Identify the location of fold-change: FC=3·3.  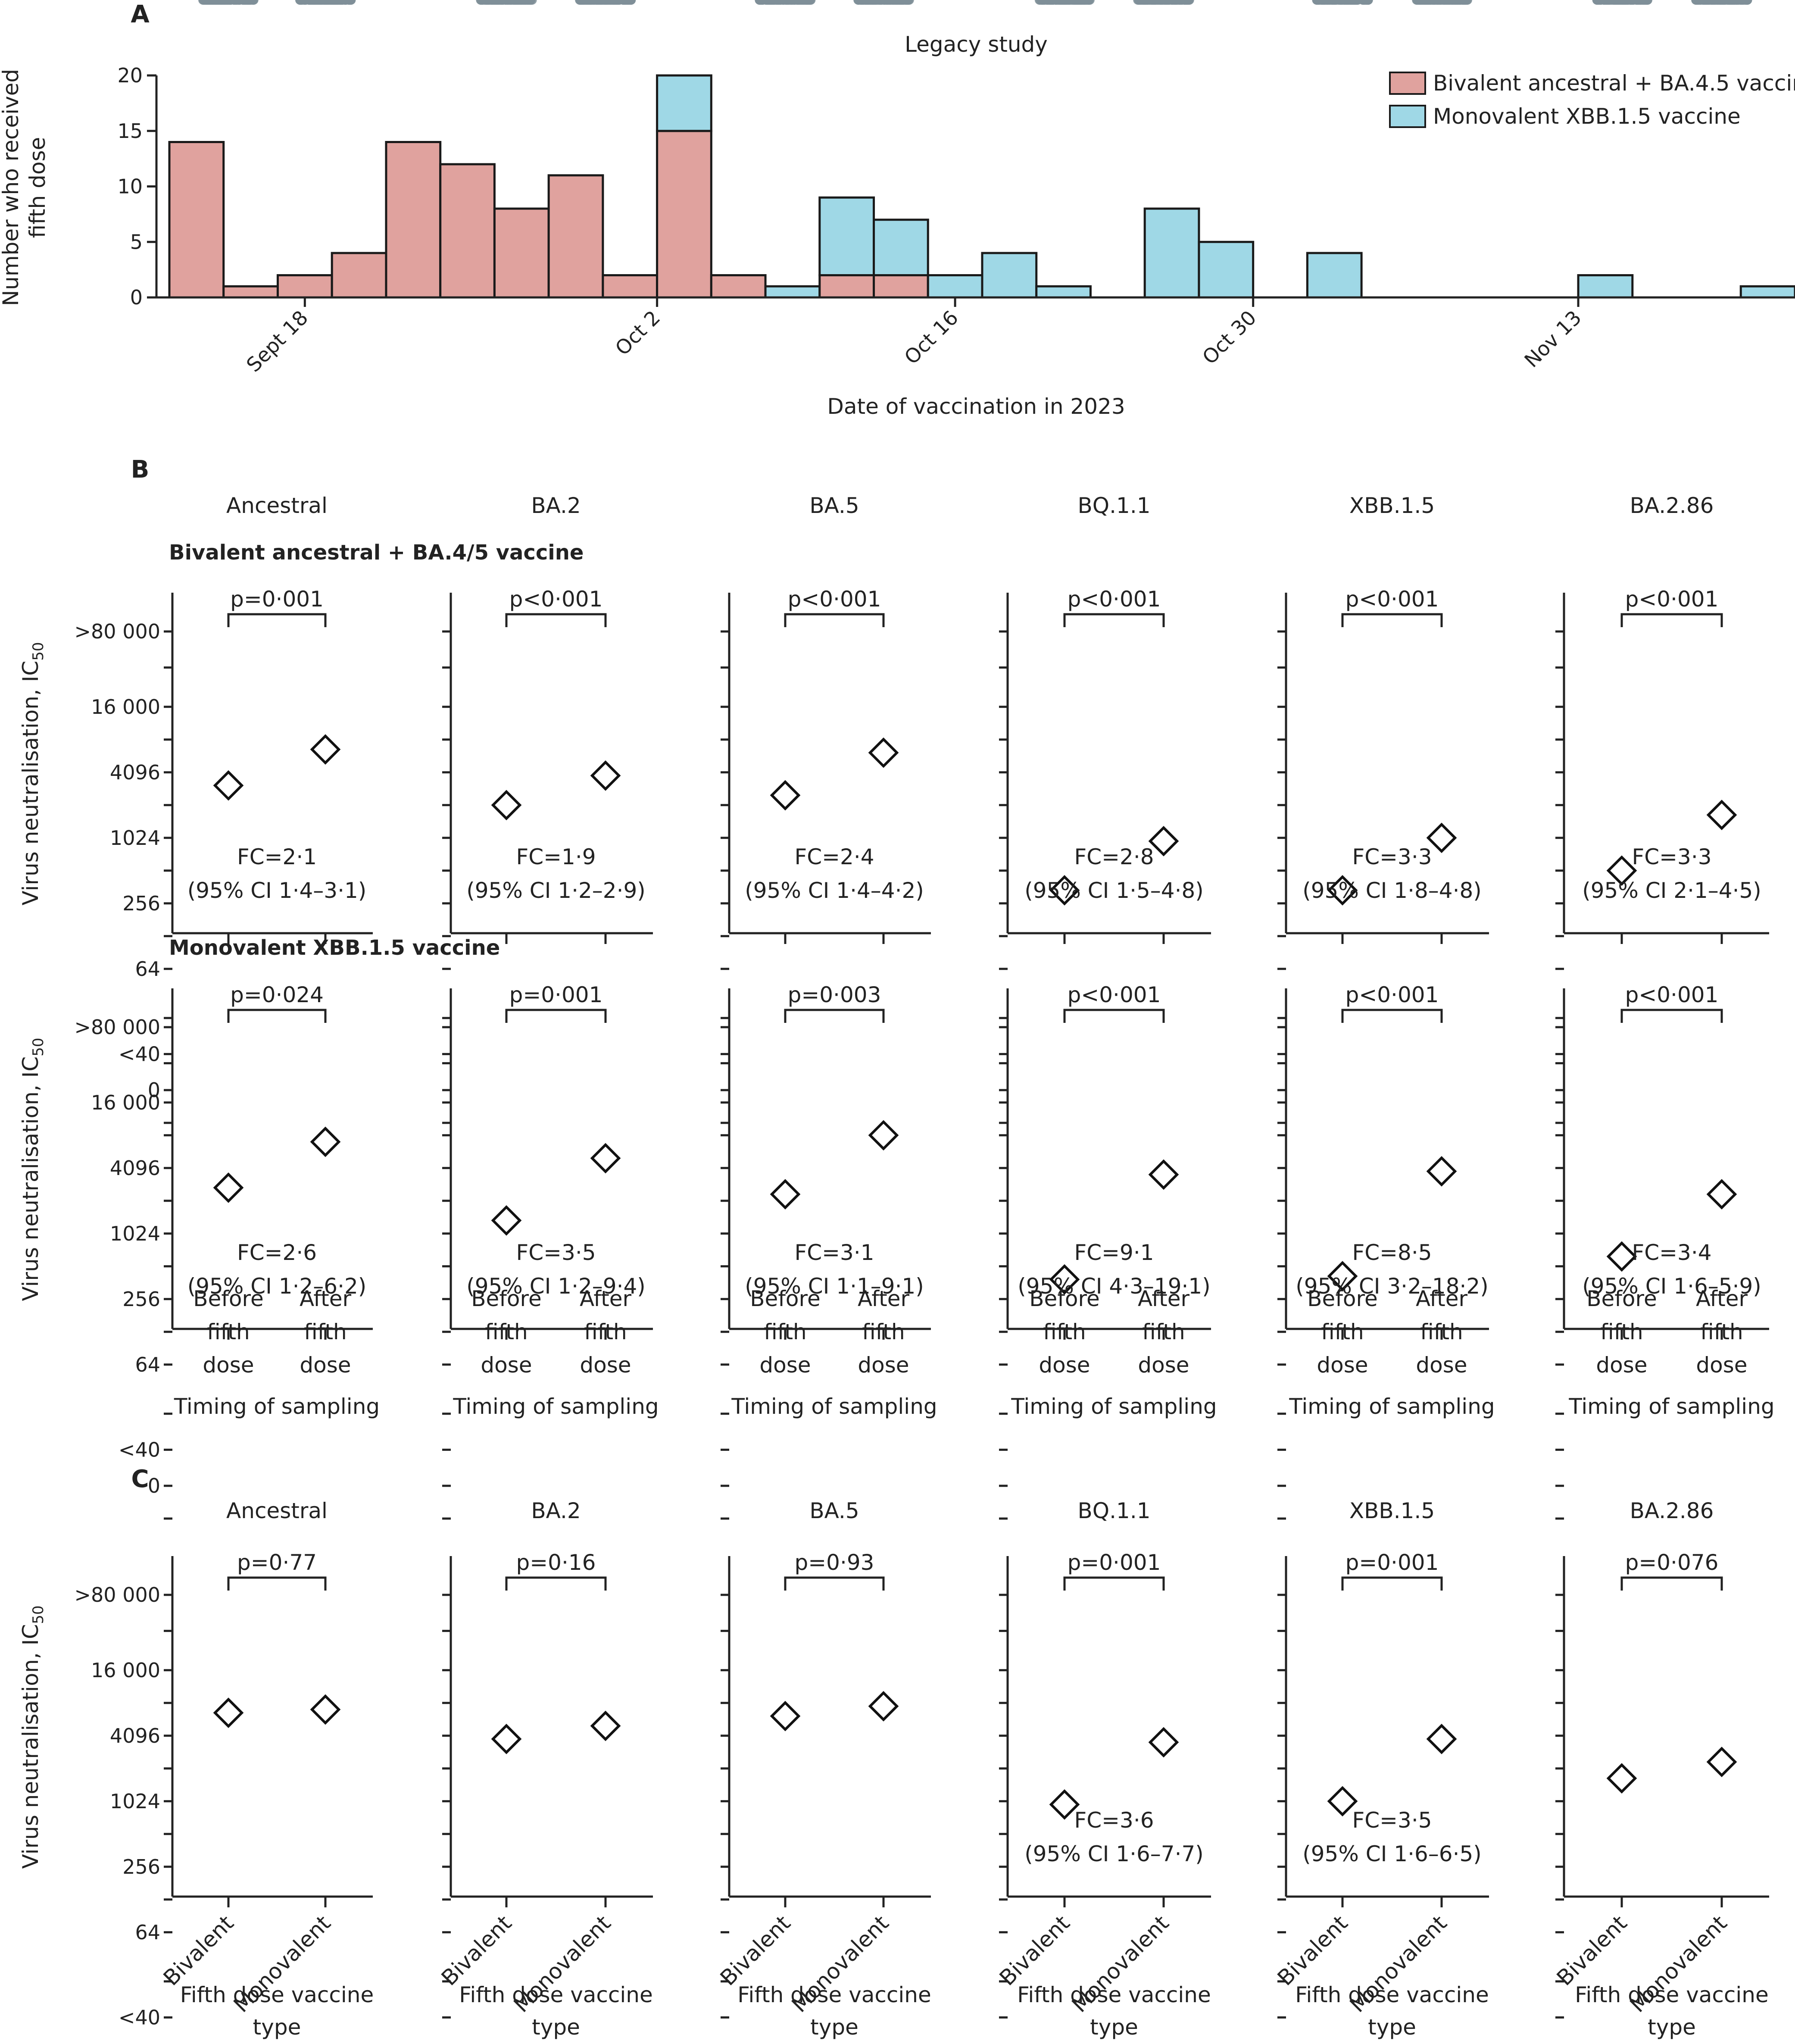
(1671, 856).